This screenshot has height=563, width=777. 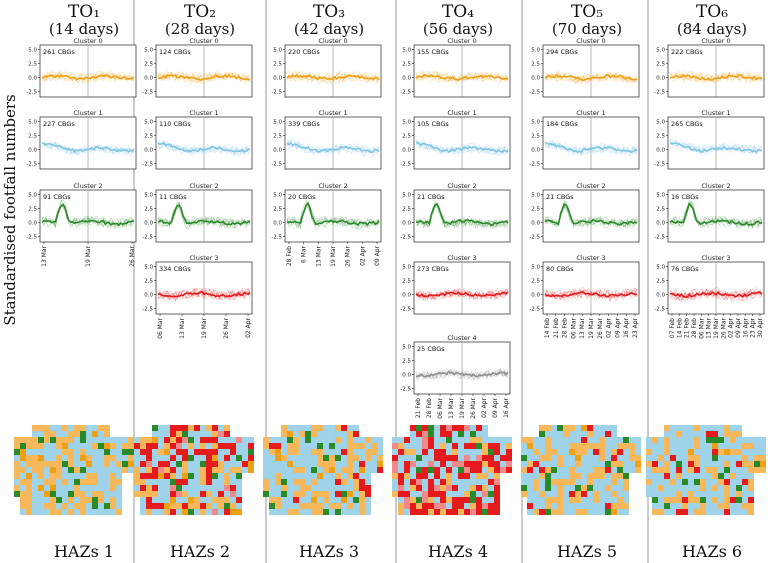 What do you see at coordinates (672, 328) in the screenshot?
I see `x-tick-label: 07 Feb` at bounding box center [672, 328].